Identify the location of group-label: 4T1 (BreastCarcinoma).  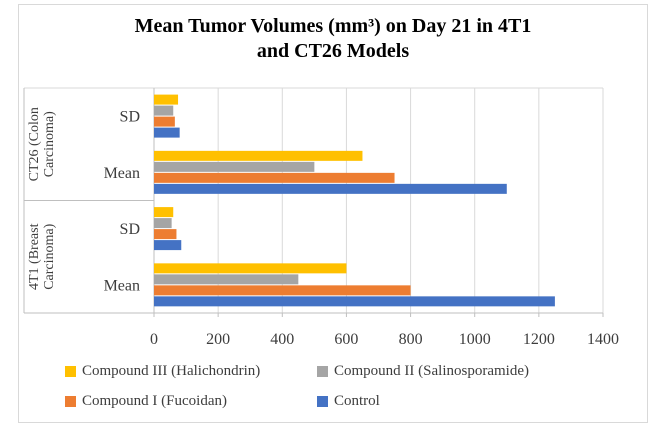
(42, 256).